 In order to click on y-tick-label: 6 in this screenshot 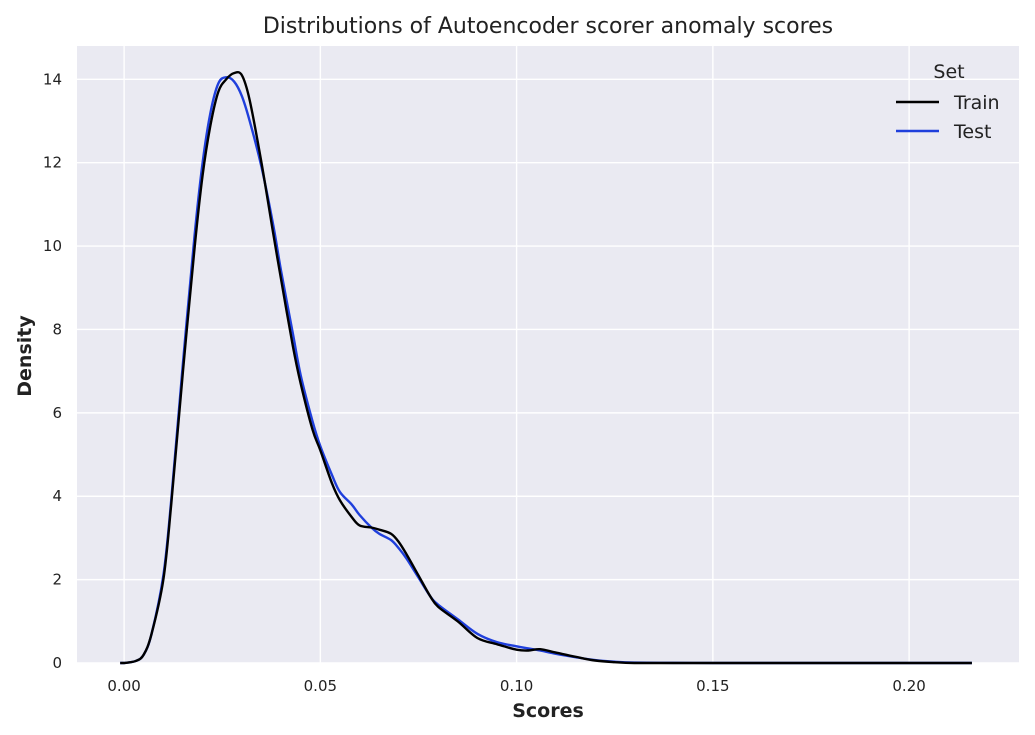, I will do `click(57, 413)`.